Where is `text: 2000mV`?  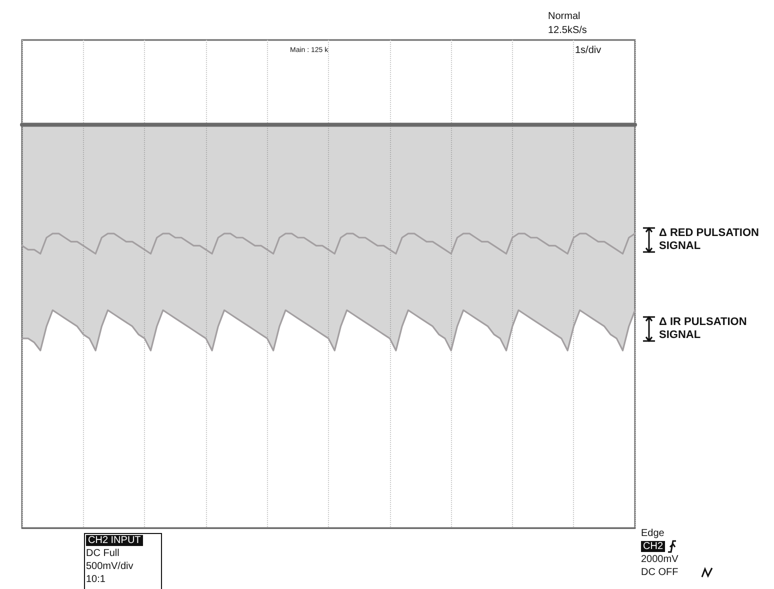
text: 2000mV is located at coordinates (659, 559).